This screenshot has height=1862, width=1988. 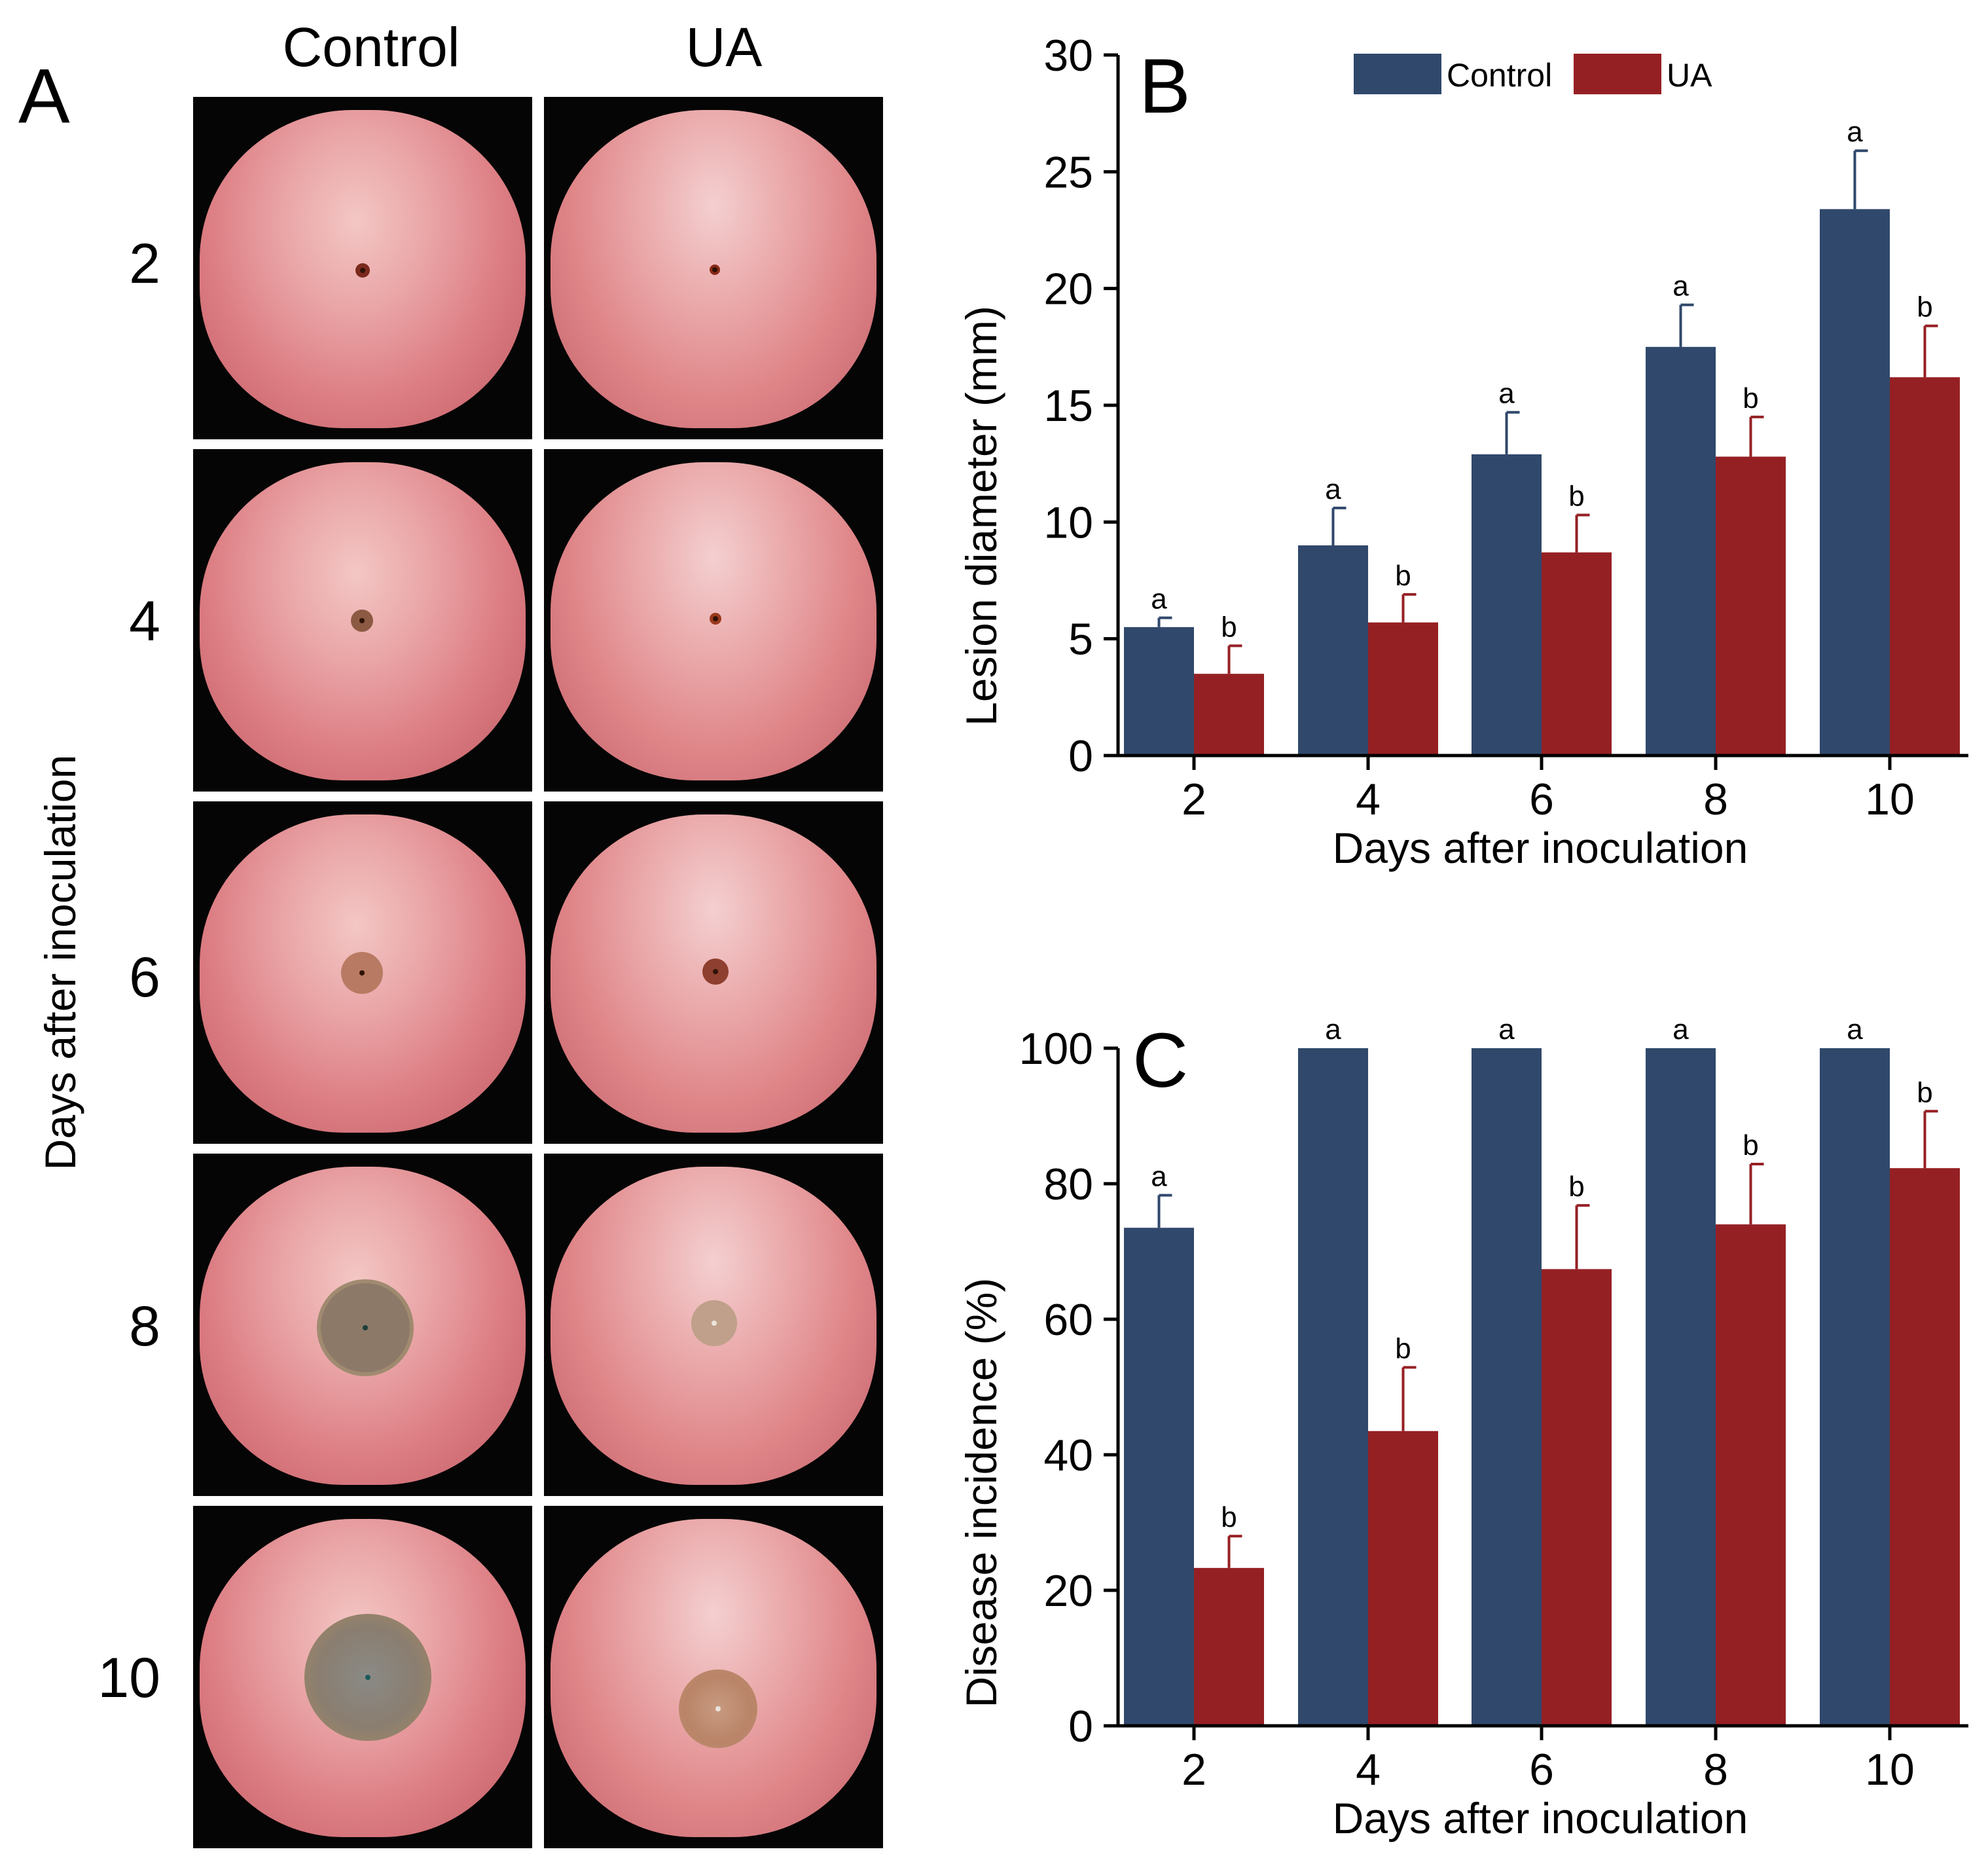 What do you see at coordinates (1159, 1177) in the screenshot?
I see `chart-c-significance-control-day-2: a` at bounding box center [1159, 1177].